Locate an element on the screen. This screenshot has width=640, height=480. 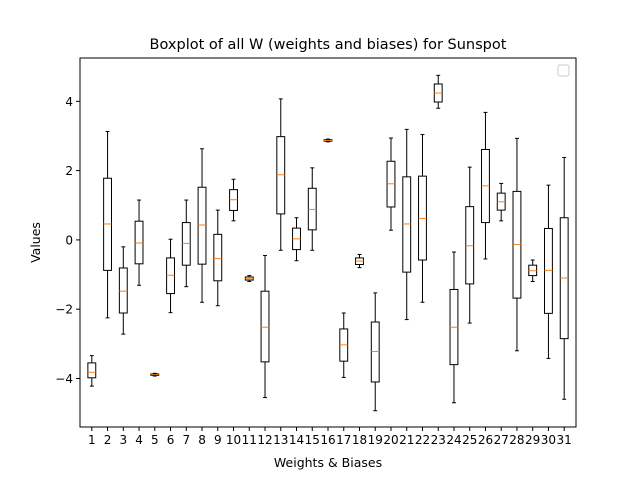
x-tick-label: 7 is located at coordinates (186, 440).